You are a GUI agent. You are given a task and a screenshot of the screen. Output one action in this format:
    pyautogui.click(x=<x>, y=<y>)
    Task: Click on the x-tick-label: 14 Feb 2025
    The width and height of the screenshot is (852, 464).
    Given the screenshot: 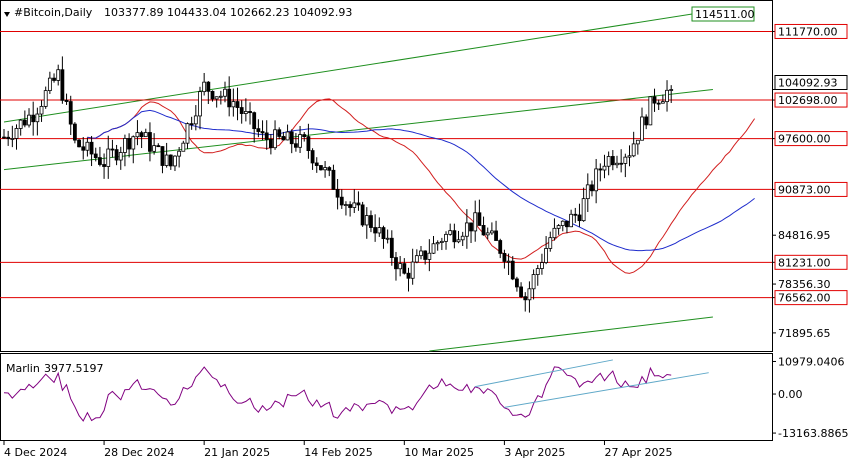 What is the action you would take?
    pyautogui.click(x=338, y=452)
    